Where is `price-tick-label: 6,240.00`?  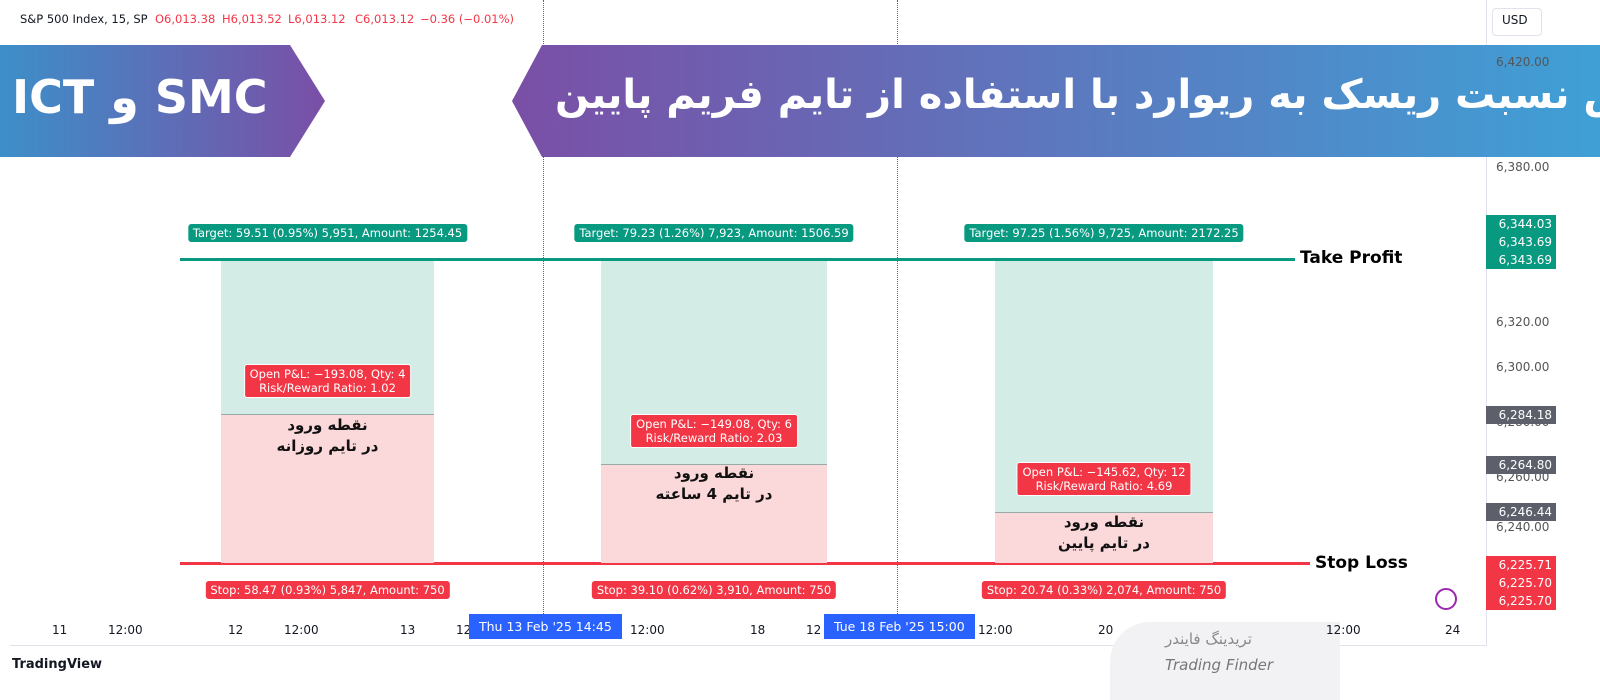
price-tick-label: 6,240.00 is located at coordinates (1523, 527).